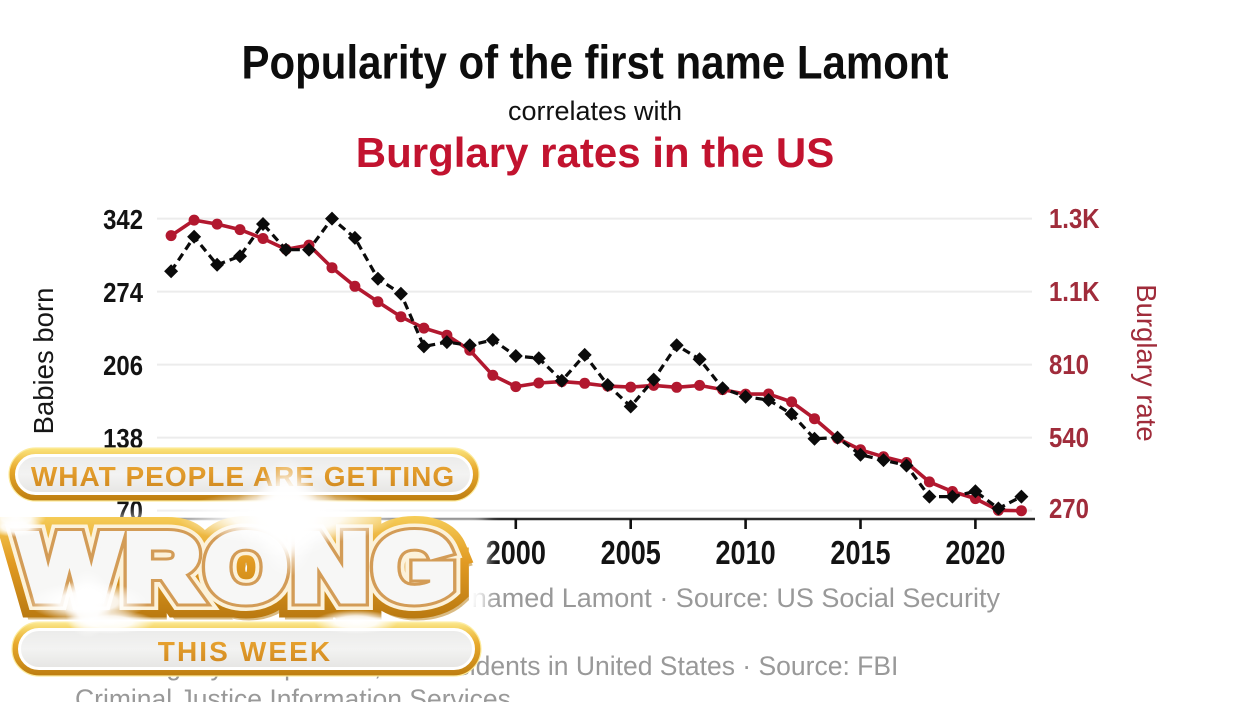 The width and height of the screenshot is (1248, 702). Describe the element at coordinates (631, 554) in the screenshot. I see `svg-text: 2005` at that location.